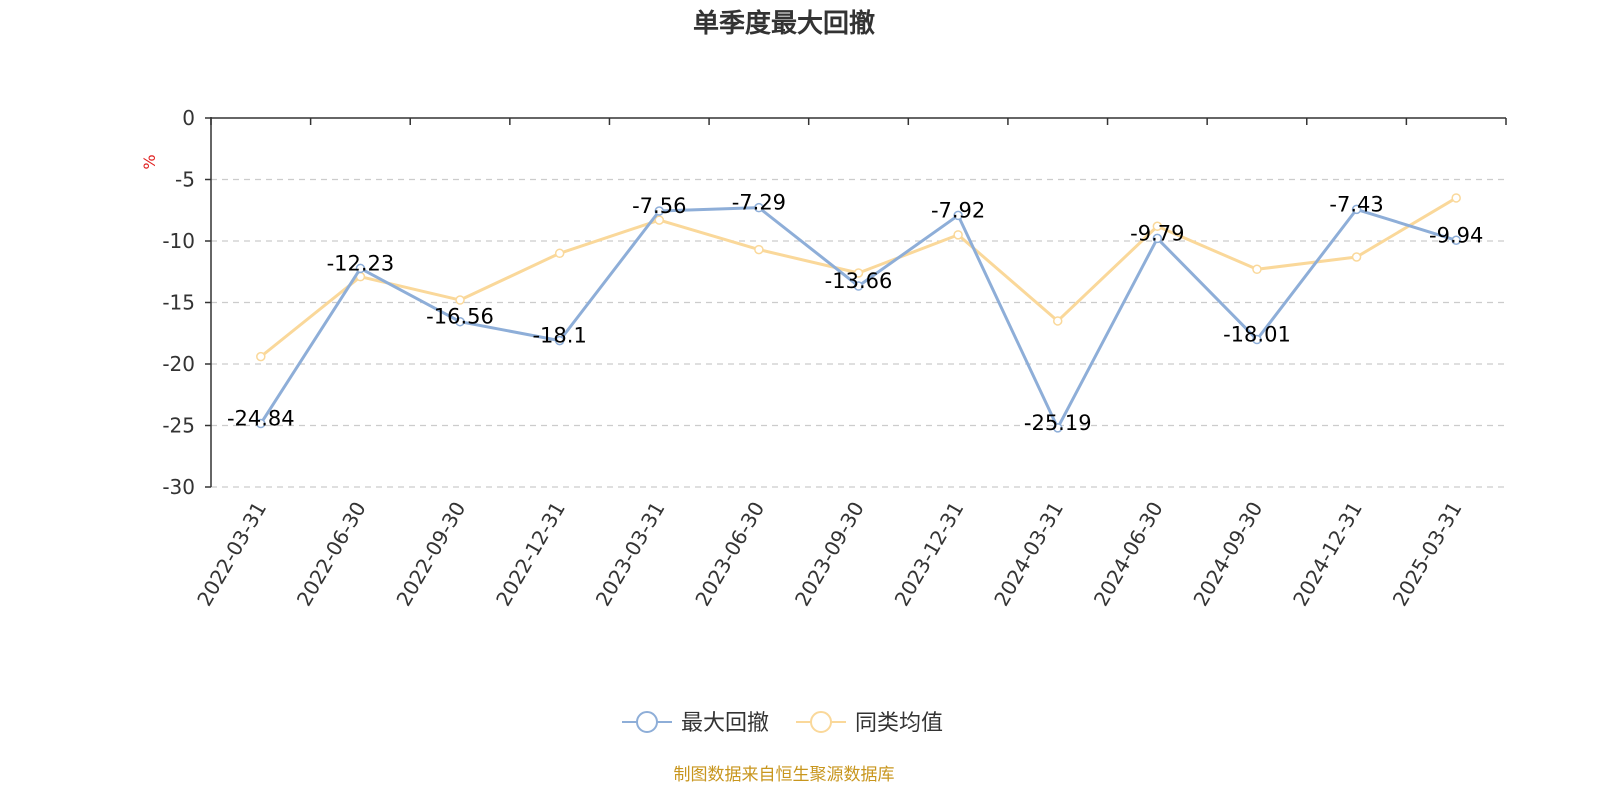 The image size is (1600, 800). Describe the element at coordinates (1028, 554) in the screenshot. I see `x-tick-label: 2024-03-31` at that location.